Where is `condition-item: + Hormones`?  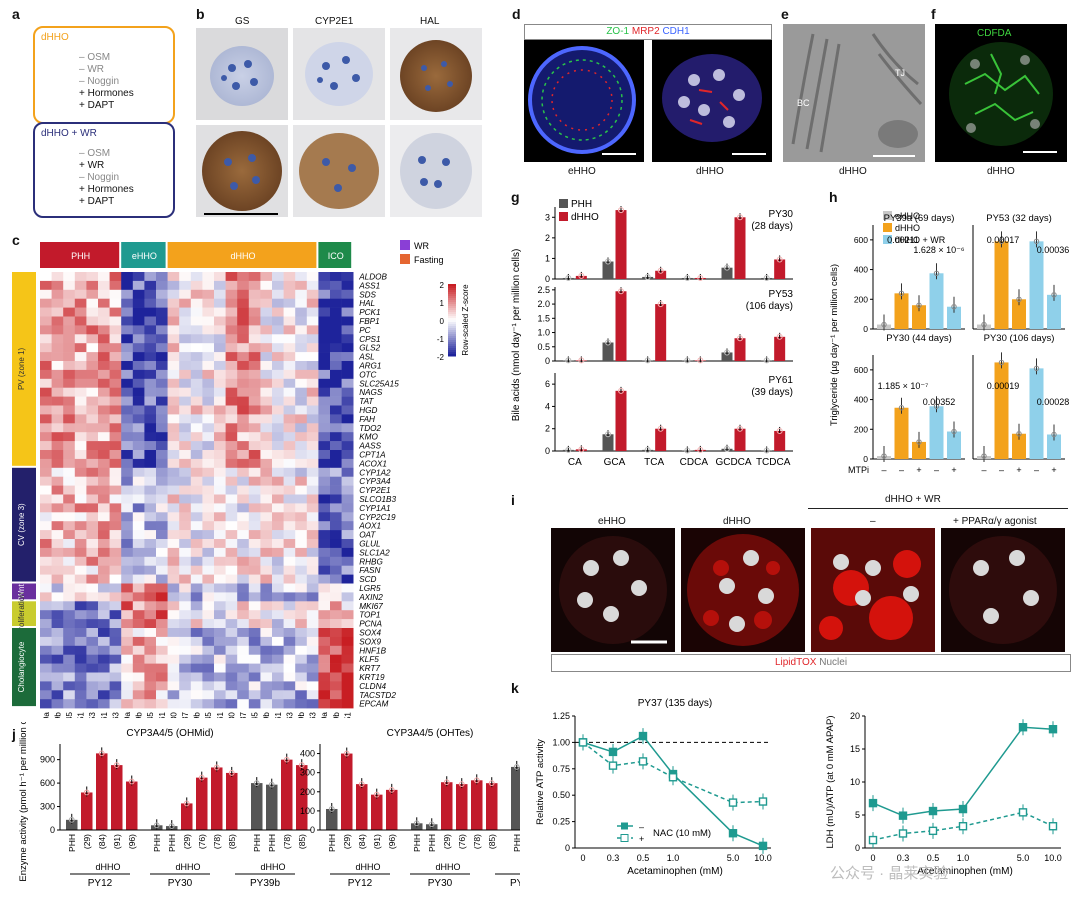 condition-item: + Hormones is located at coordinates (106, 93).